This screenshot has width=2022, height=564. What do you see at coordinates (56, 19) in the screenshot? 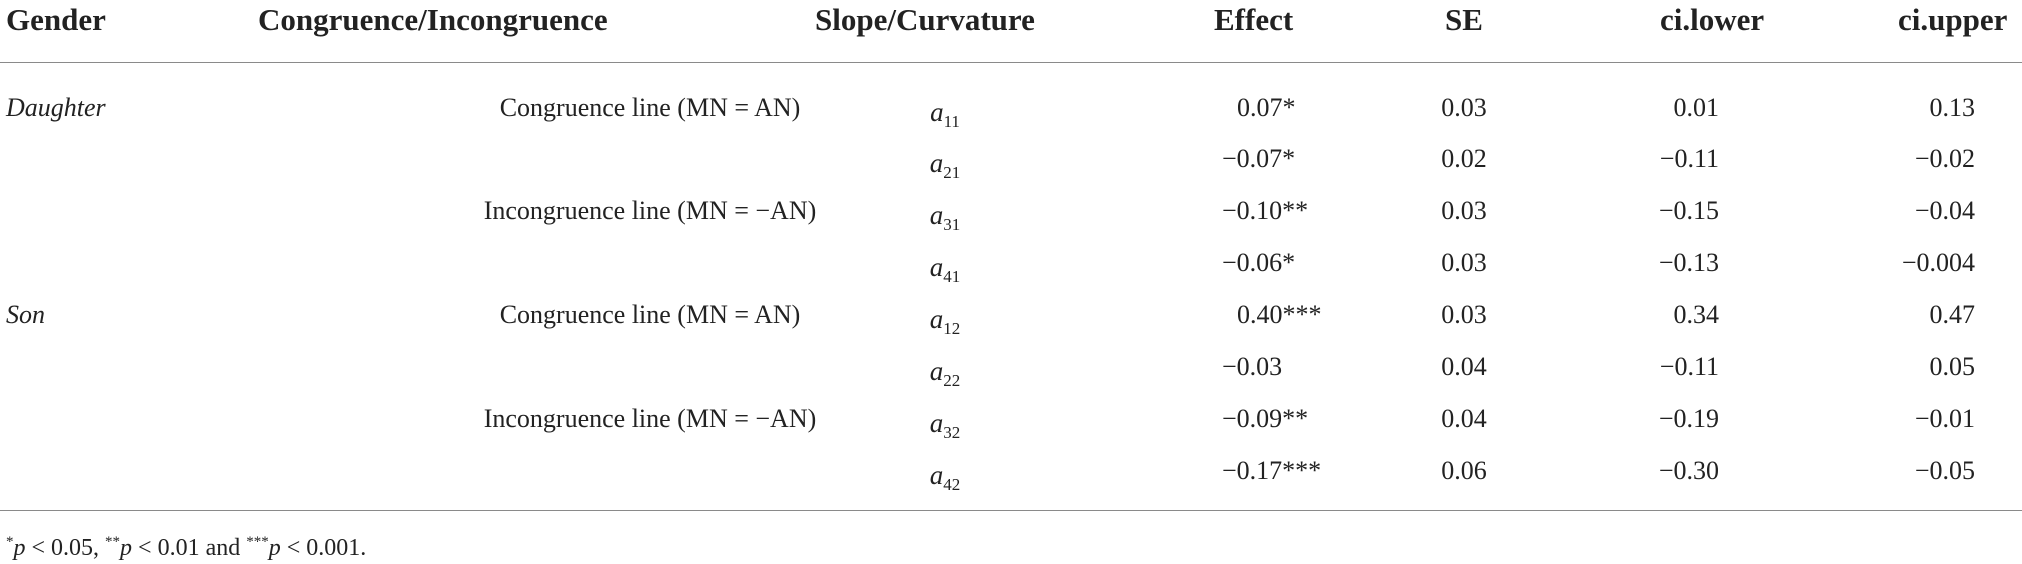
I see `header-gender: Gender` at bounding box center [56, 19].